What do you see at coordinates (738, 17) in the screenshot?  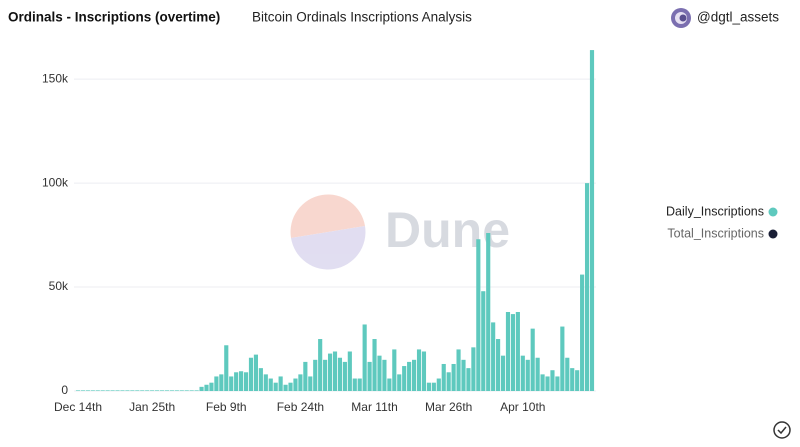 I see `user-handle: @dgtl_assets` at bounding box center [738, 17].